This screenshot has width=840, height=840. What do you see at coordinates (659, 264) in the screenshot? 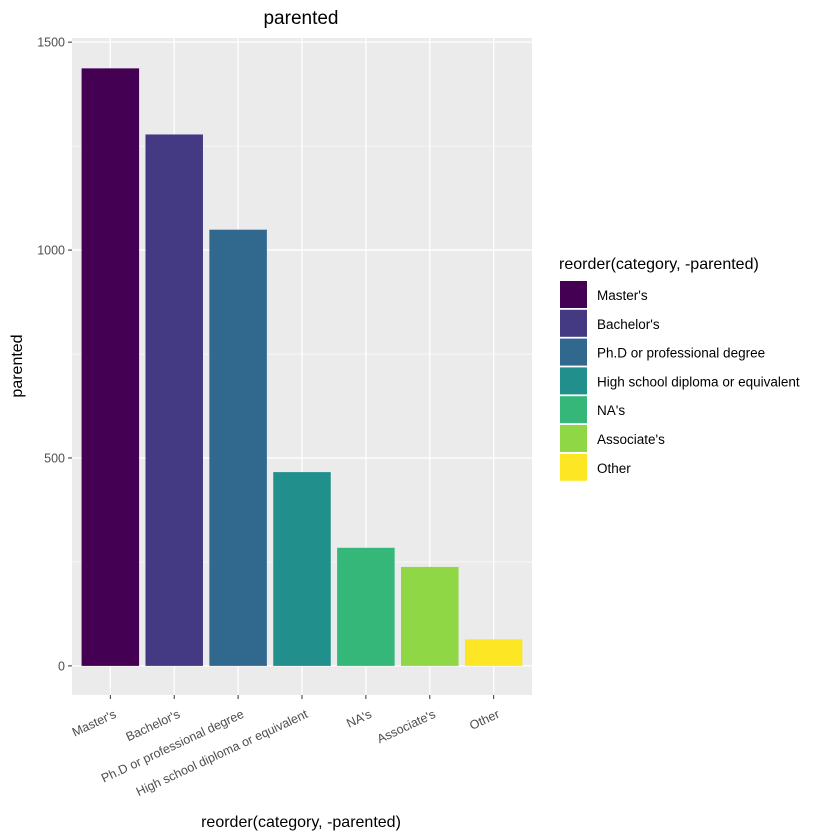
I see `legend-title: reorder(category, -parented)` at bounding box center [659, 264].